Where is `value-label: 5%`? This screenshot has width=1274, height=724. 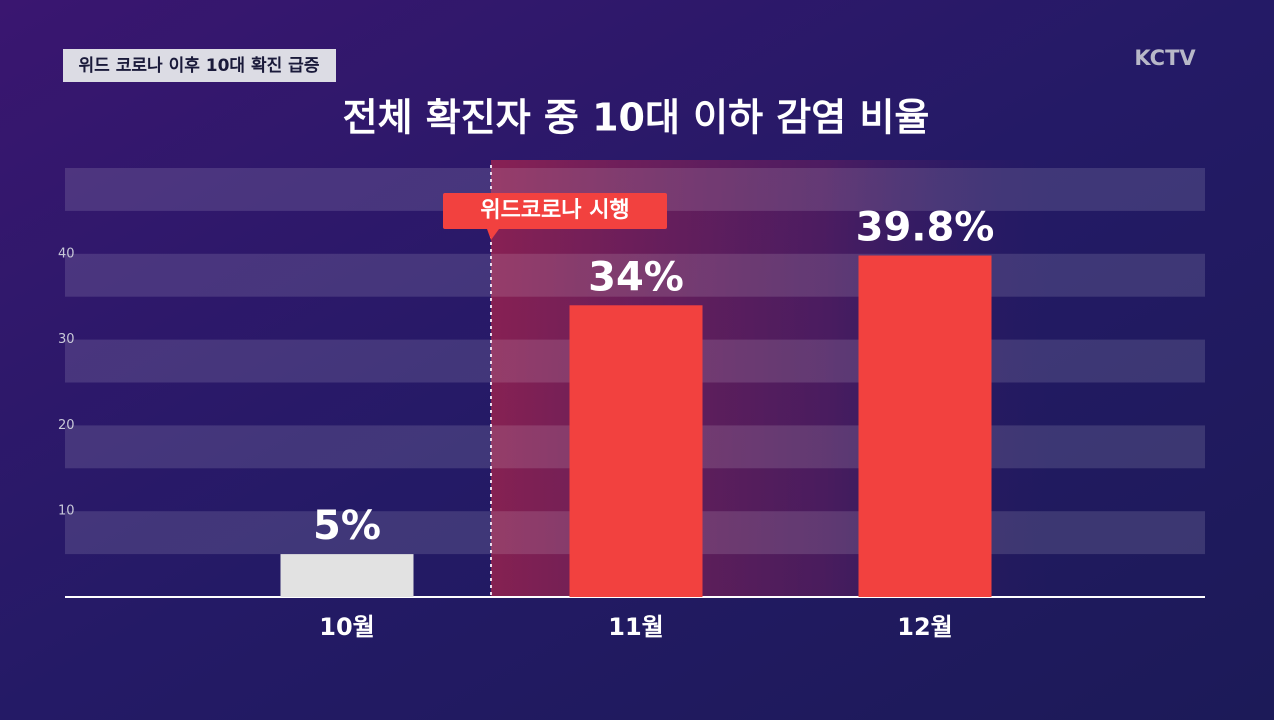
value-label: 5% is located at coordinates (347, 526).